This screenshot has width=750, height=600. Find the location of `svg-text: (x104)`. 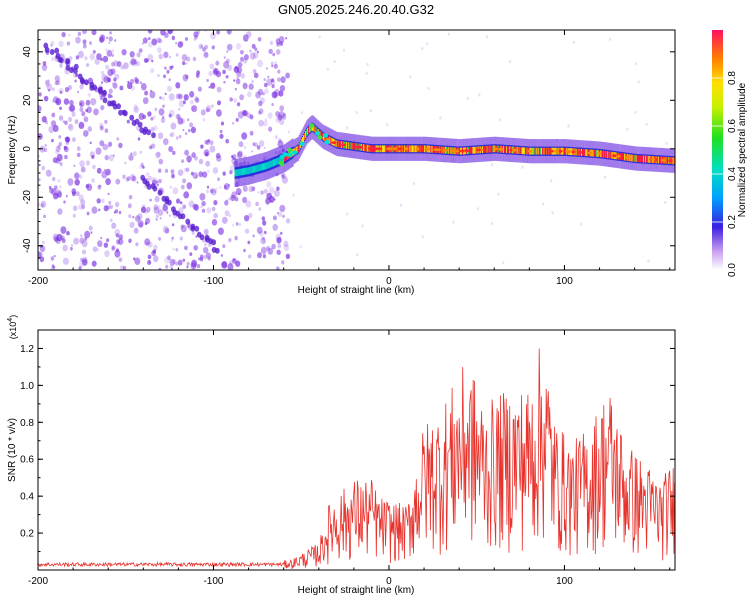

svg-text: (x104) is located at coordinates (12, 327).